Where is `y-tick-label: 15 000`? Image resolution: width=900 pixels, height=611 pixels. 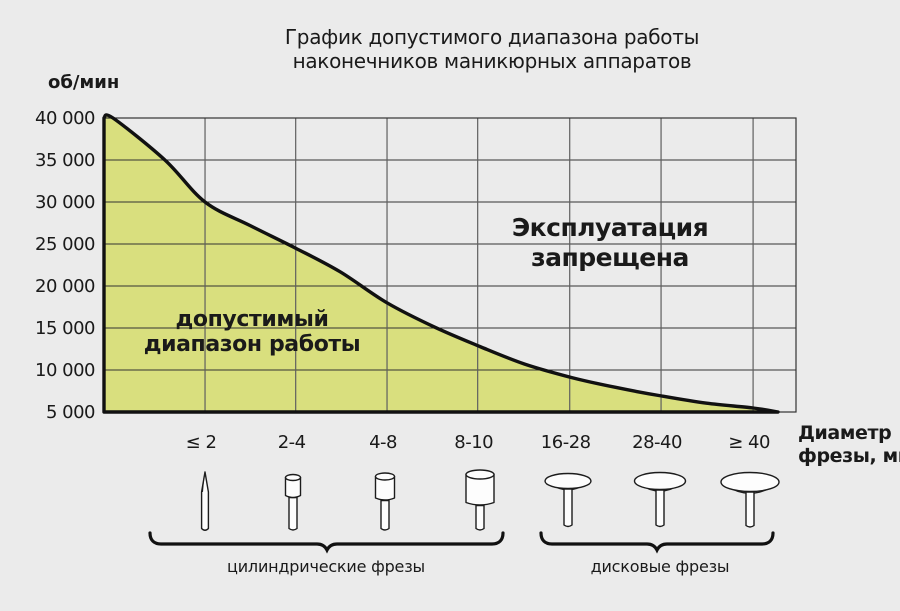
y-tick-label: 15 000 is located at coordinates (65, 328).